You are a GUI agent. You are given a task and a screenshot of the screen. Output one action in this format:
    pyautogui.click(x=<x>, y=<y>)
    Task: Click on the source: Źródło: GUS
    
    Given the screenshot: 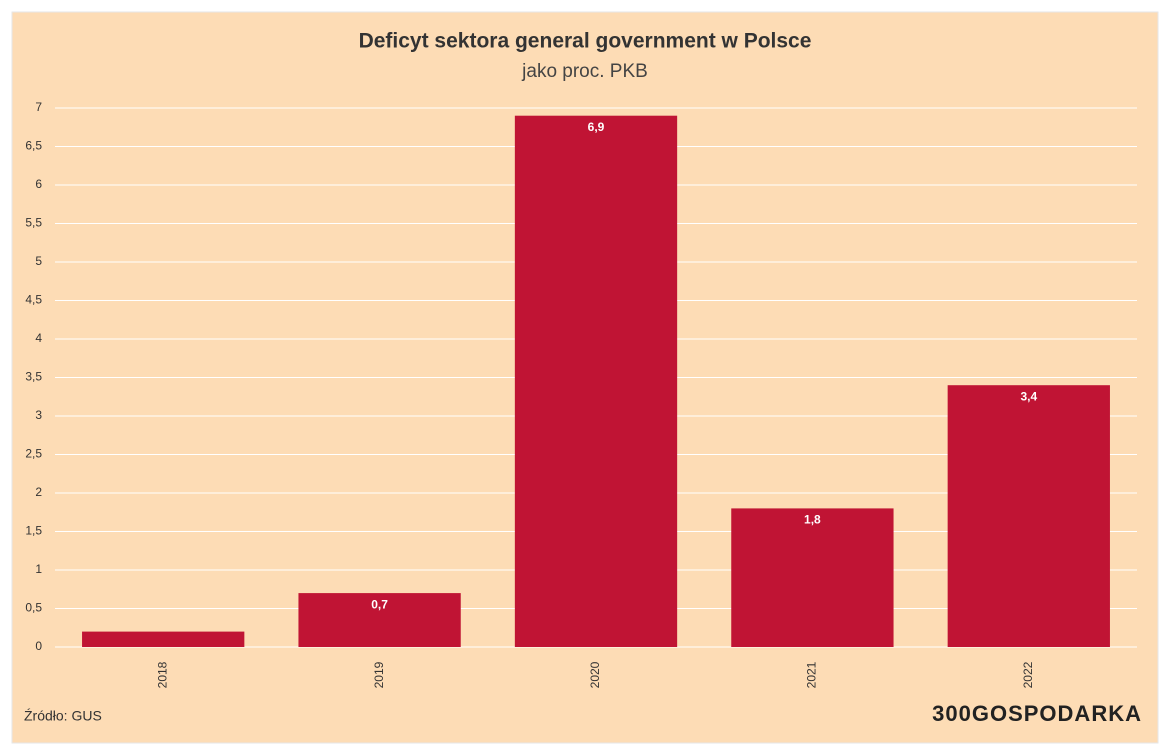 What is the action you would take?
    pyautogui.click(x=63, y=716)
    